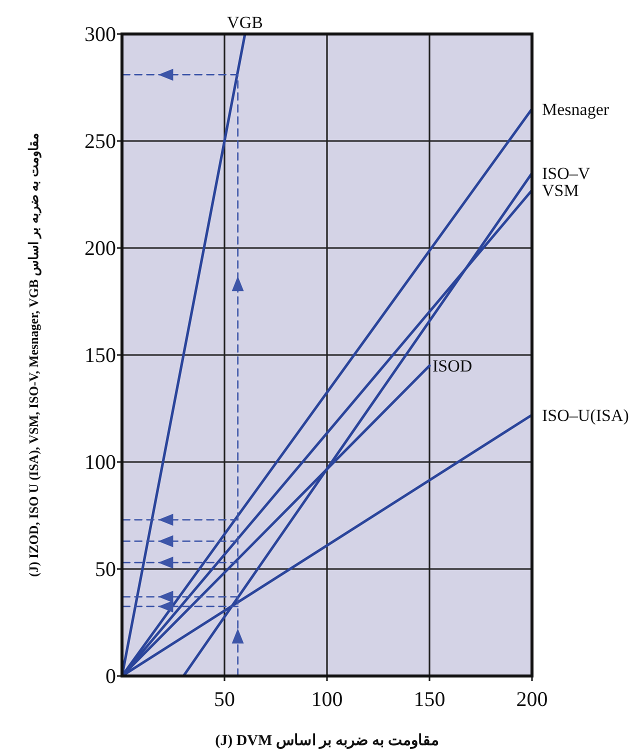 This screenshot has height=755, width=642. I want to click on y-tick-label: 250, so click(100, 141).